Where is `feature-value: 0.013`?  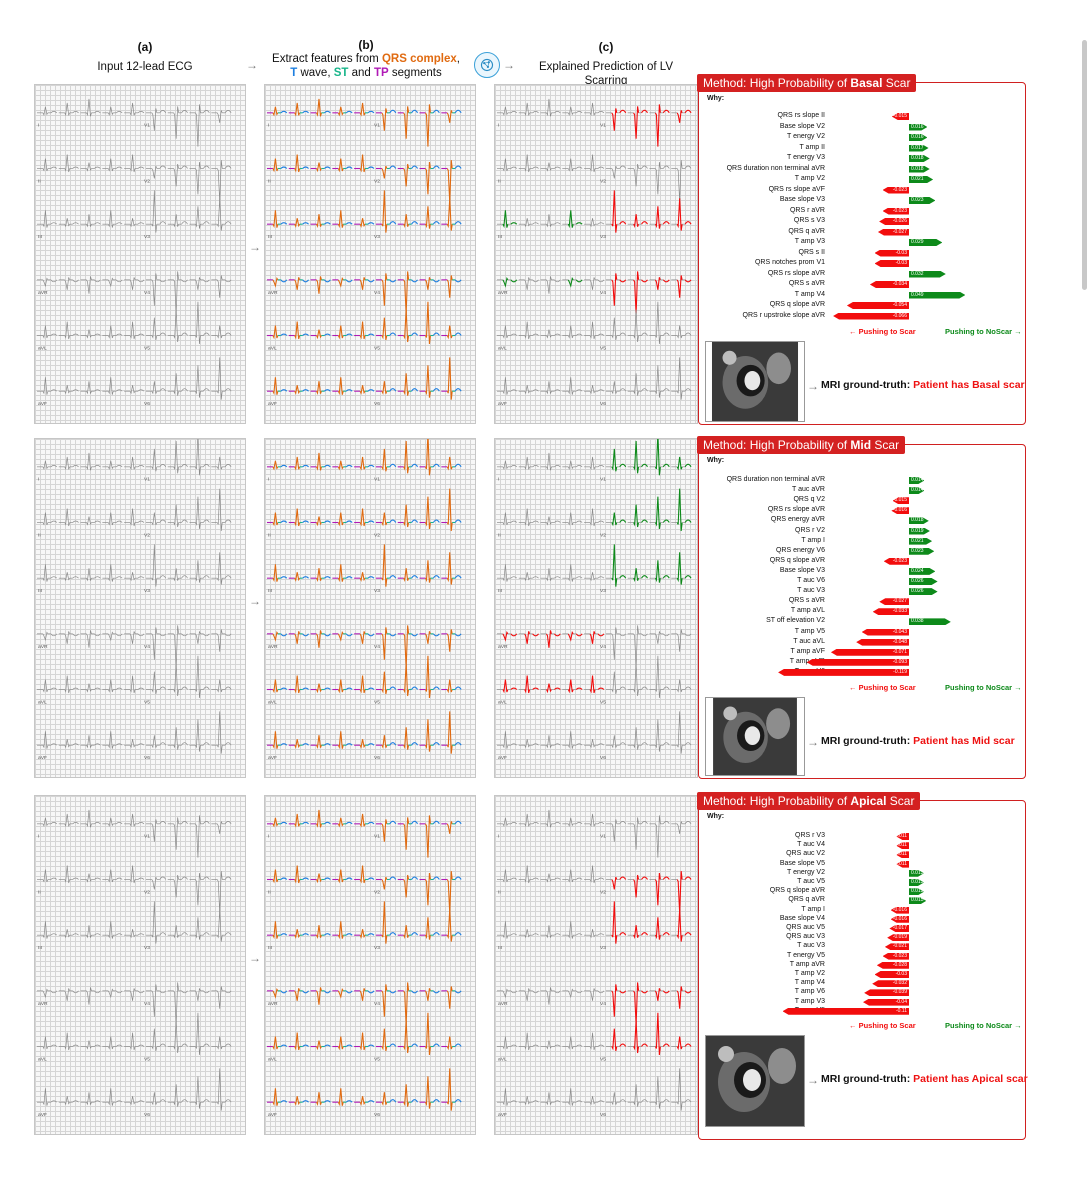 feature-value: 0.013 is located at coordinates (917, 891).